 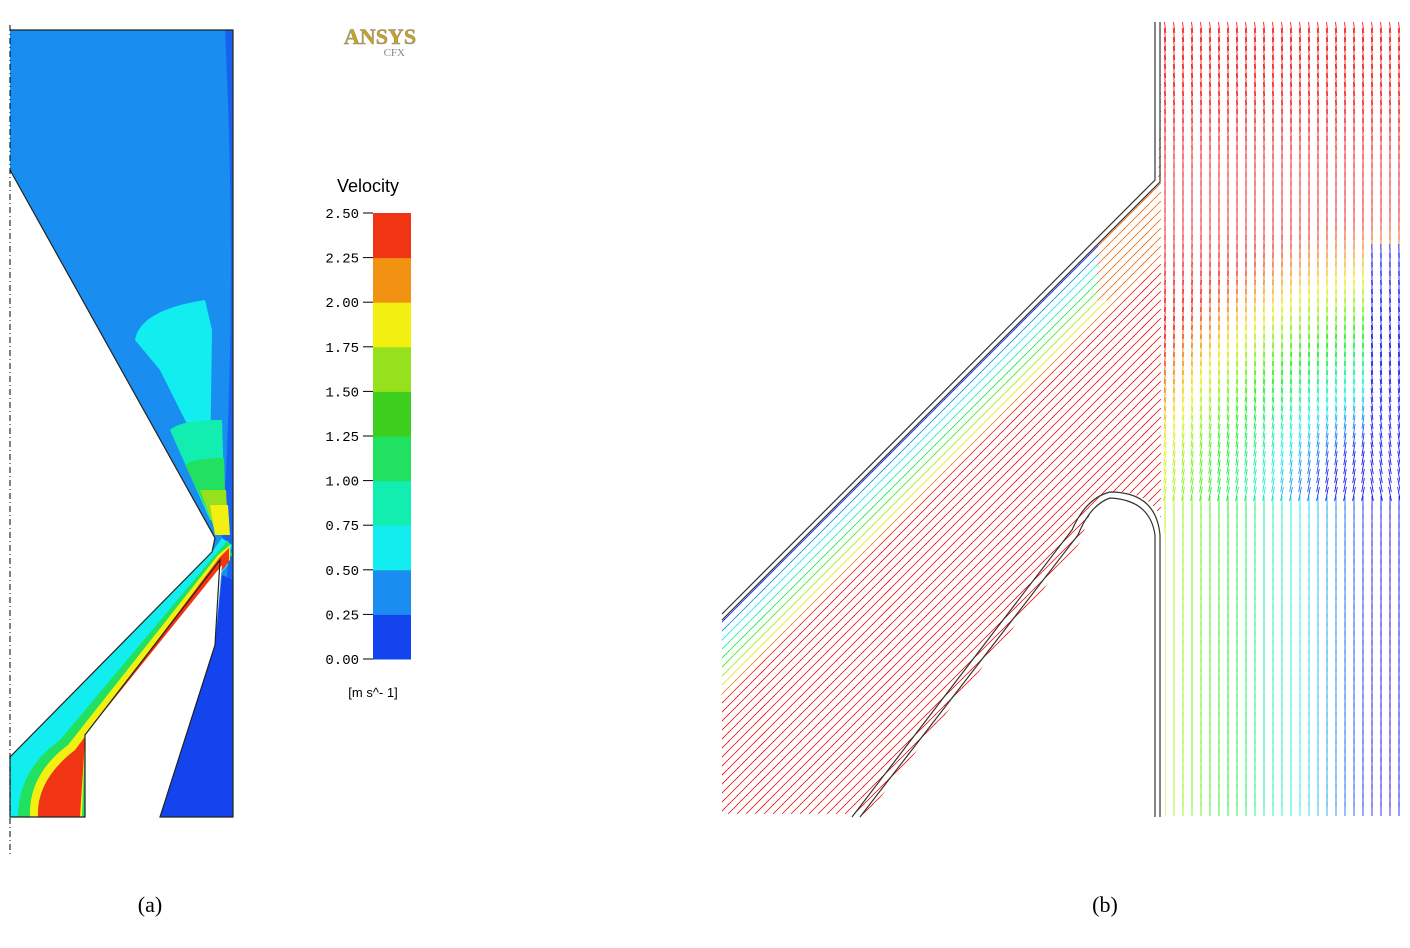 What do you see at coordinates (342, 483) in the screenshot?
I see `colorbar-tick-label: 1.00` at bounding box center [342, 483].